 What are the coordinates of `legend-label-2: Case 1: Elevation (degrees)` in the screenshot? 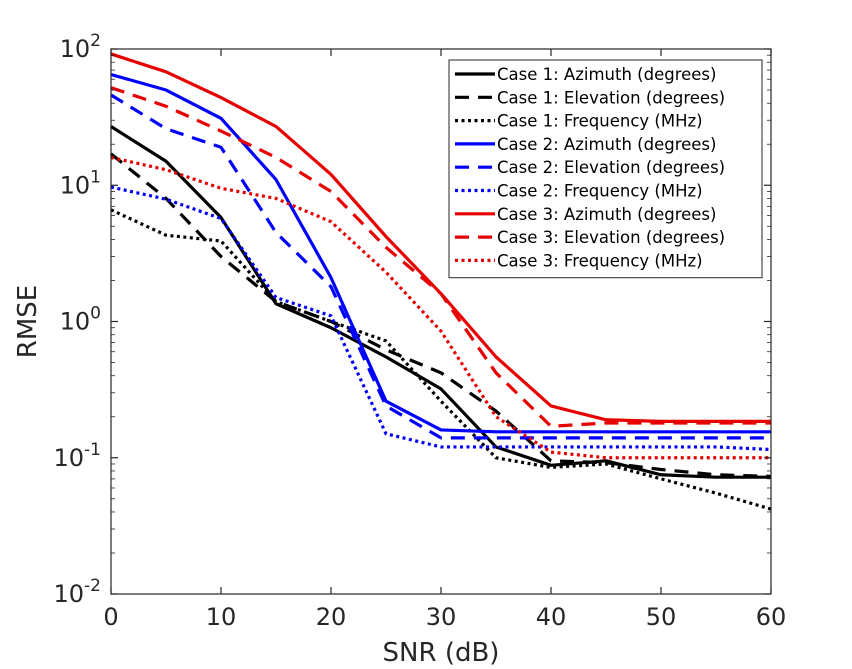 It's located at (611, 97).